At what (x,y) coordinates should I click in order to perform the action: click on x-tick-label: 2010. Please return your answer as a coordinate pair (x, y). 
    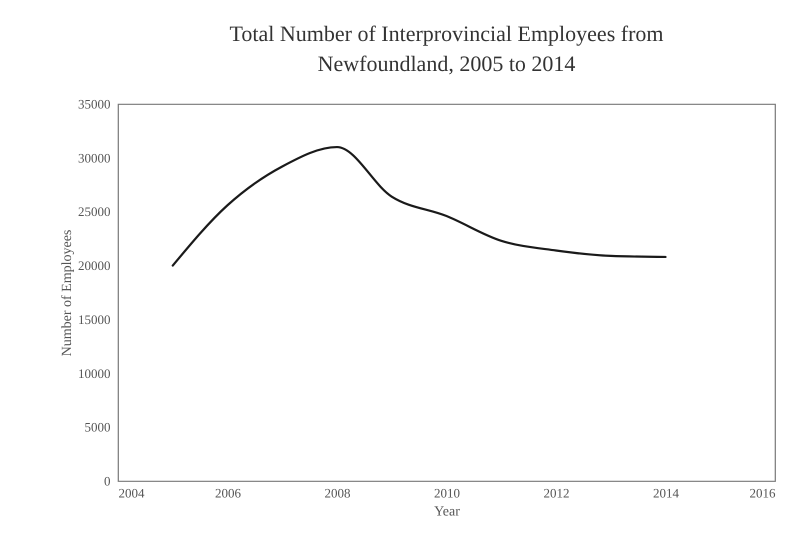
    Looking at the image, I should click on (447, 493).